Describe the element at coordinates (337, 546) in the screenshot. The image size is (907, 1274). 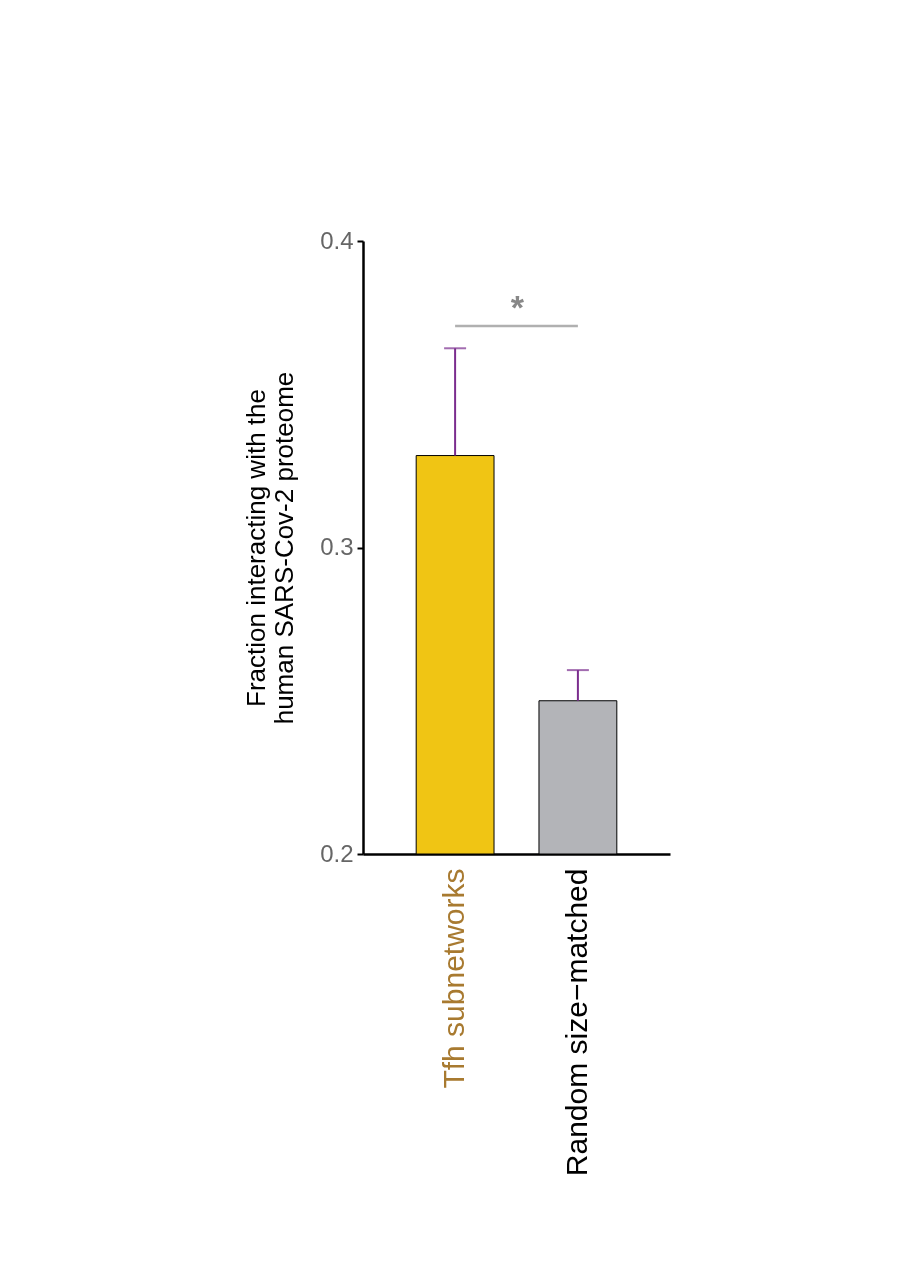
I see `y-tick-label: 0.3` at that location.